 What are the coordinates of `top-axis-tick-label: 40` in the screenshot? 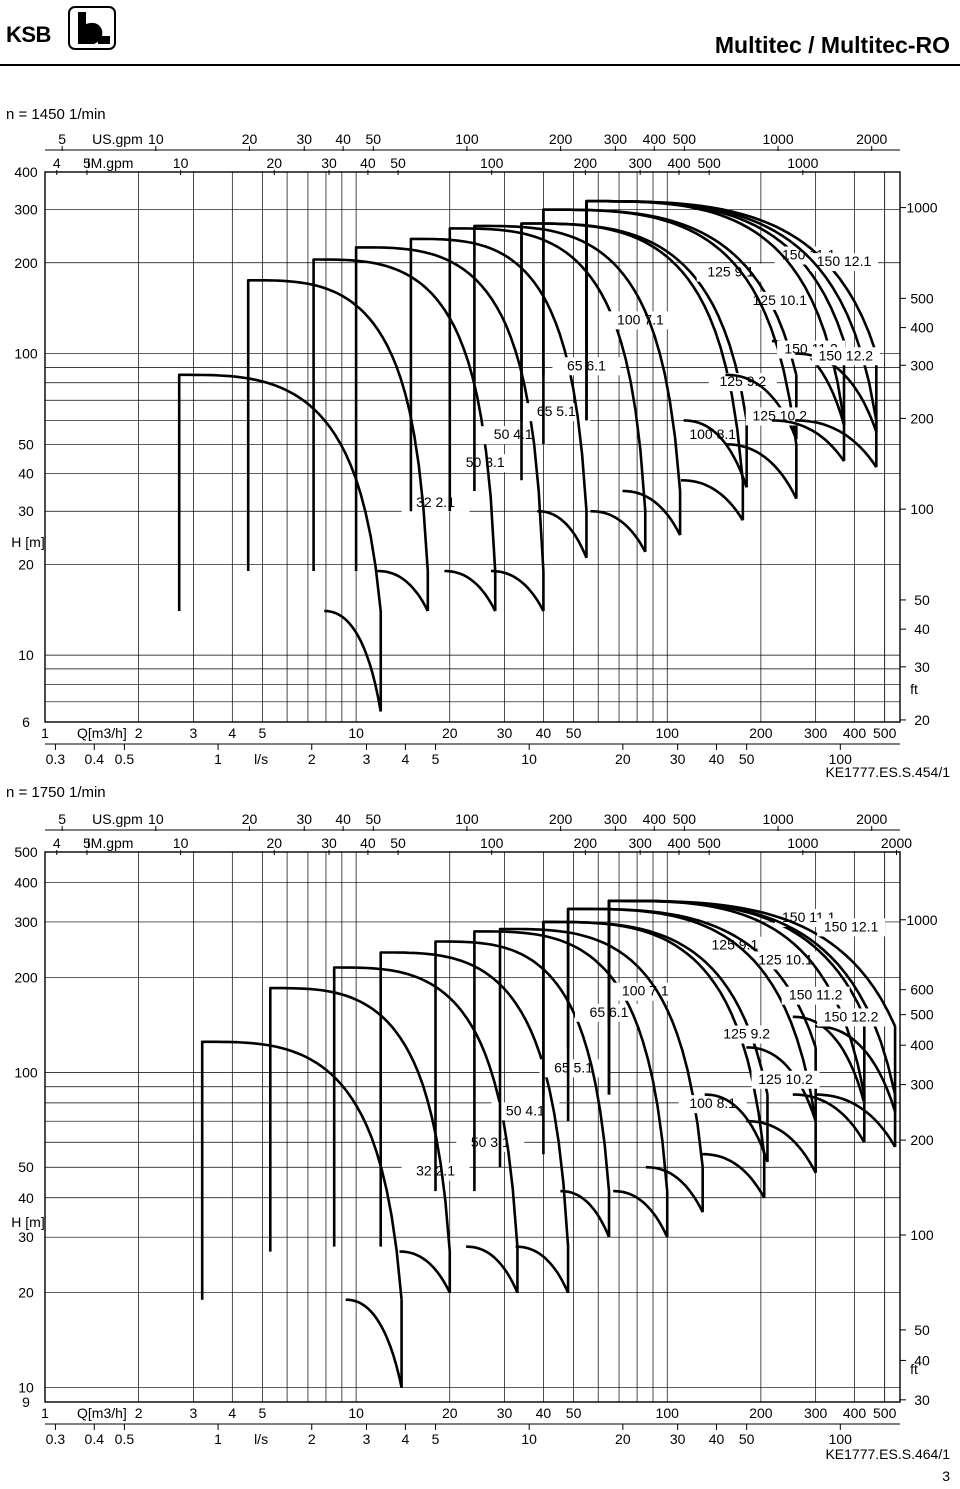 It's located at (368, 163).